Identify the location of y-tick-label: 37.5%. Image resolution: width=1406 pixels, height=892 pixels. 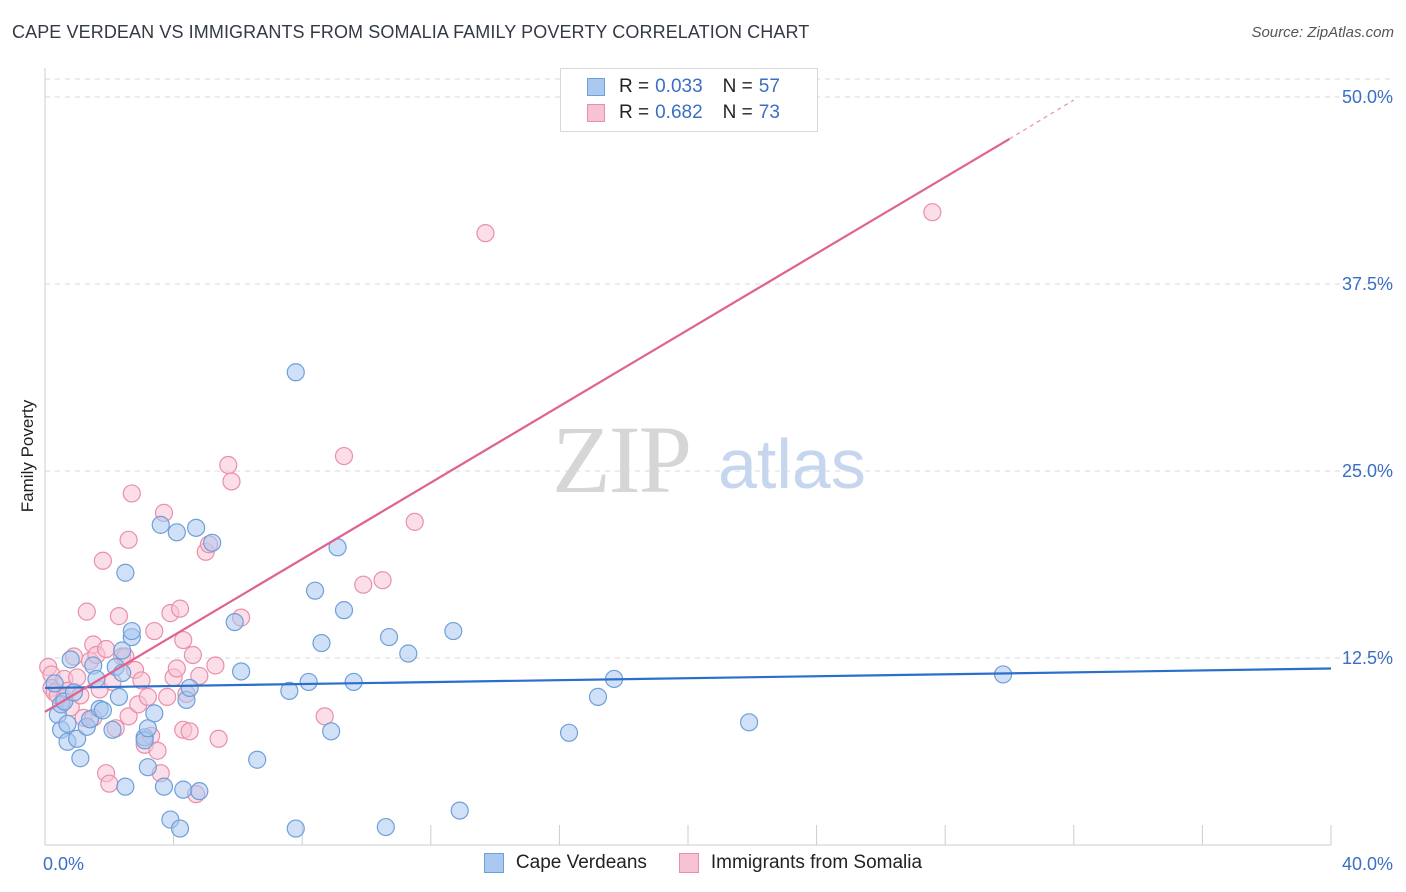
(1367, 284).